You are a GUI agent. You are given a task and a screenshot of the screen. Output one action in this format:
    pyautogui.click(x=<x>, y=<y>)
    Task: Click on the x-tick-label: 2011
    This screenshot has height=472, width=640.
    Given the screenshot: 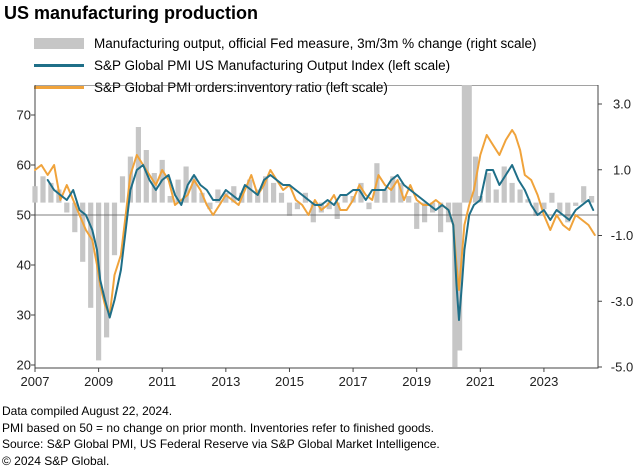 What is the action you would take?
    pyautogui.click(x=162, y=381)
    